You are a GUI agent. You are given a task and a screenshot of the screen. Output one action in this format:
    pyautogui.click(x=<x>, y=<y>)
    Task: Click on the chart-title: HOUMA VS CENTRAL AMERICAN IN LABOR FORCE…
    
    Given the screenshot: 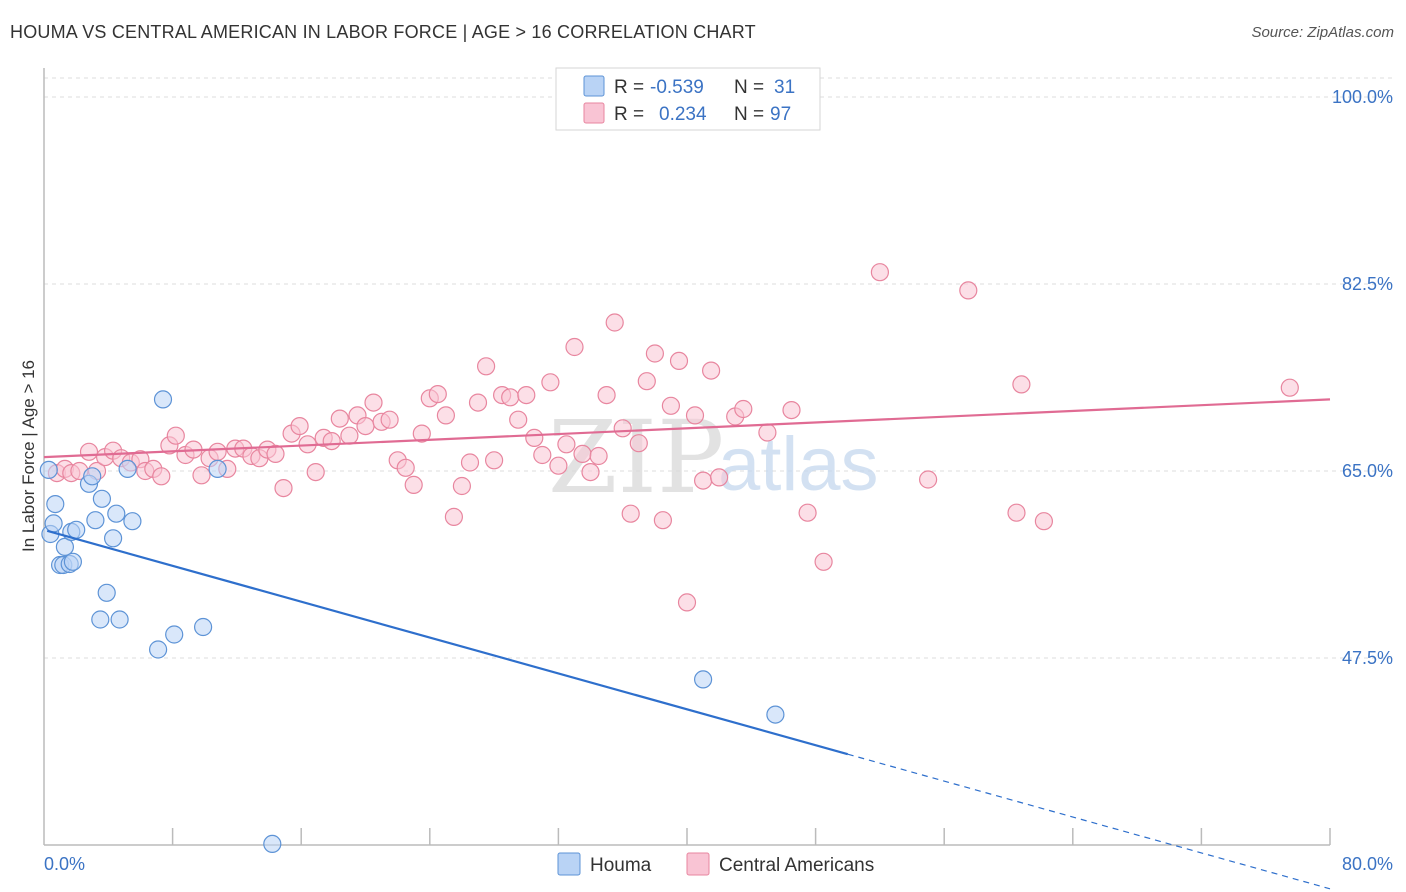 What is the action you would take?
    pyautogui.click(x=383, y=32)
    